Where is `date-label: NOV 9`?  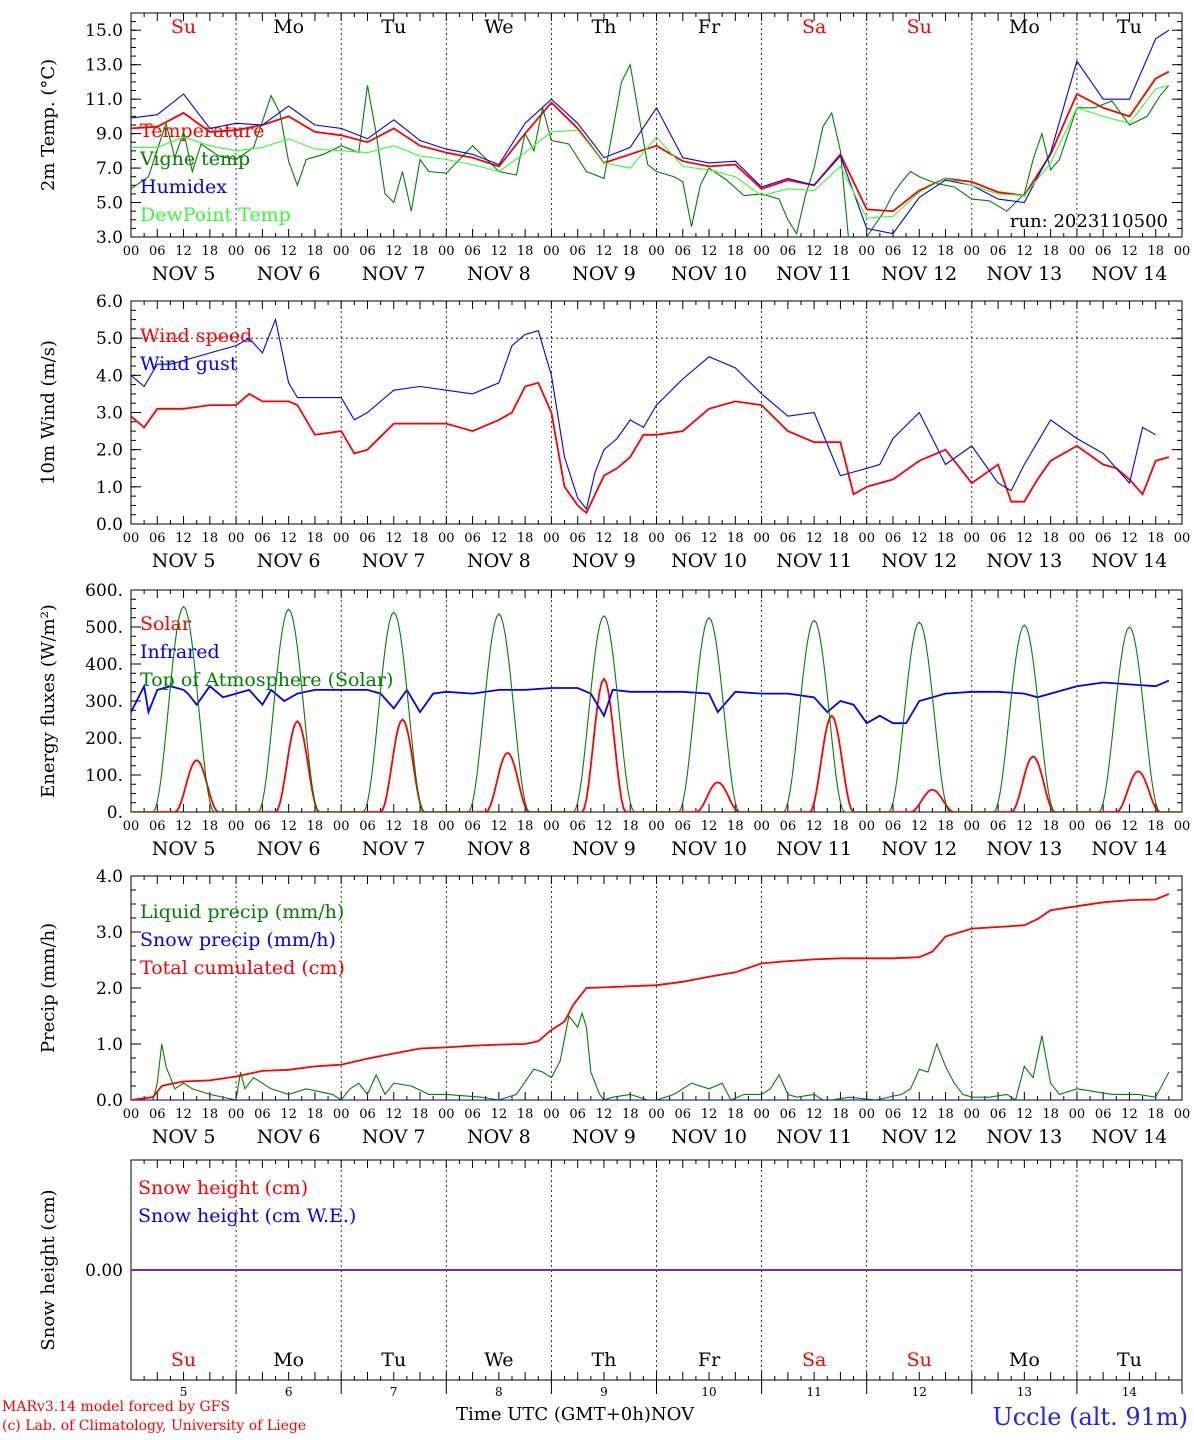 date-label: NOV 9 is located at coordinates (604, 274).